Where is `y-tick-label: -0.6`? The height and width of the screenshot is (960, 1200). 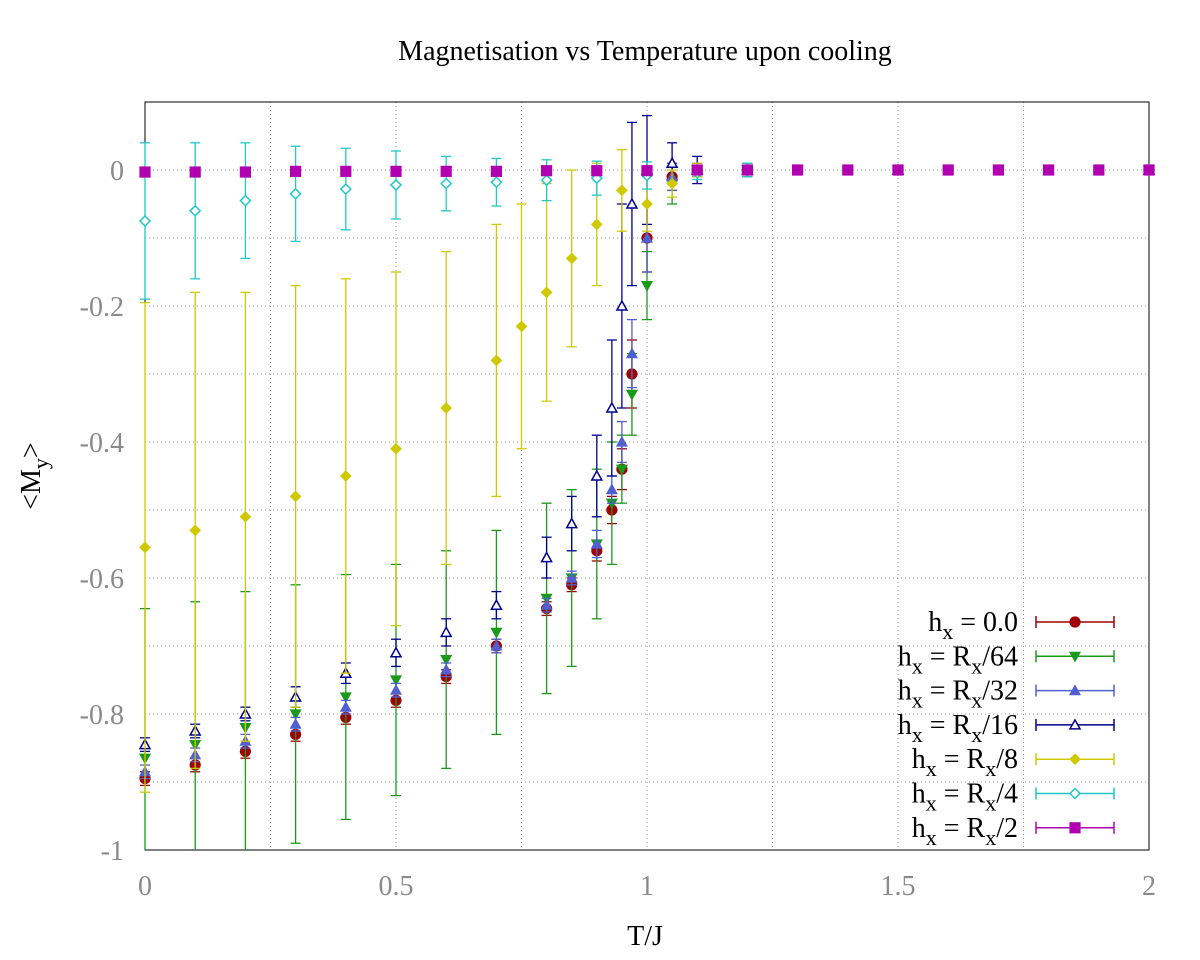
y-tick-label: -0.6 is located at coordinates (102, 579).